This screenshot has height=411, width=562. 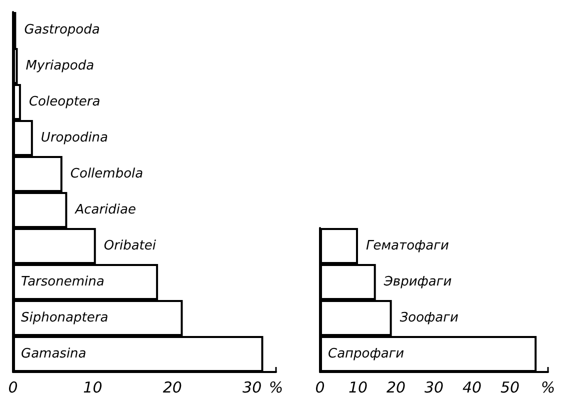 I want to click on category-label: Acaridiae, so click(x=105, y=210).